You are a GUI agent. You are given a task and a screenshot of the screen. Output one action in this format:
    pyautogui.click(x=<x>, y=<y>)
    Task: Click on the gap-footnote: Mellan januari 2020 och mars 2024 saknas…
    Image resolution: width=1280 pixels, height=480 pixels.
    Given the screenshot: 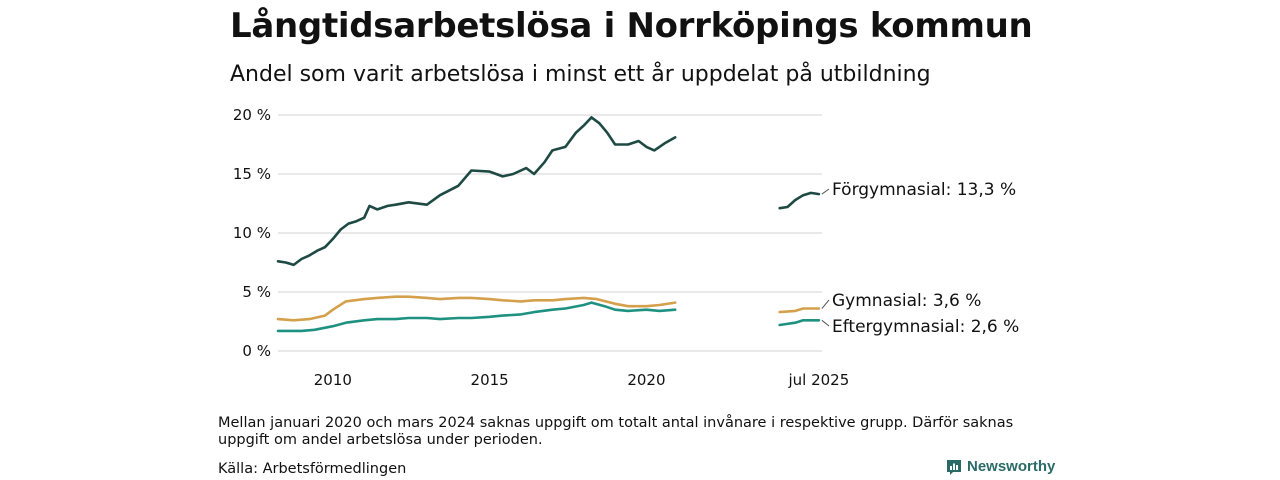 What is the action you would take?
    pyautogui.click(x=616, y=431)
    